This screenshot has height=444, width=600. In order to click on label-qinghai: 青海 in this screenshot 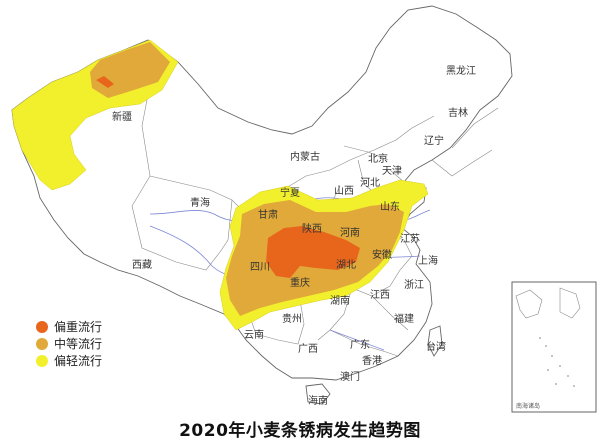, I will do `click(200, 202)`.